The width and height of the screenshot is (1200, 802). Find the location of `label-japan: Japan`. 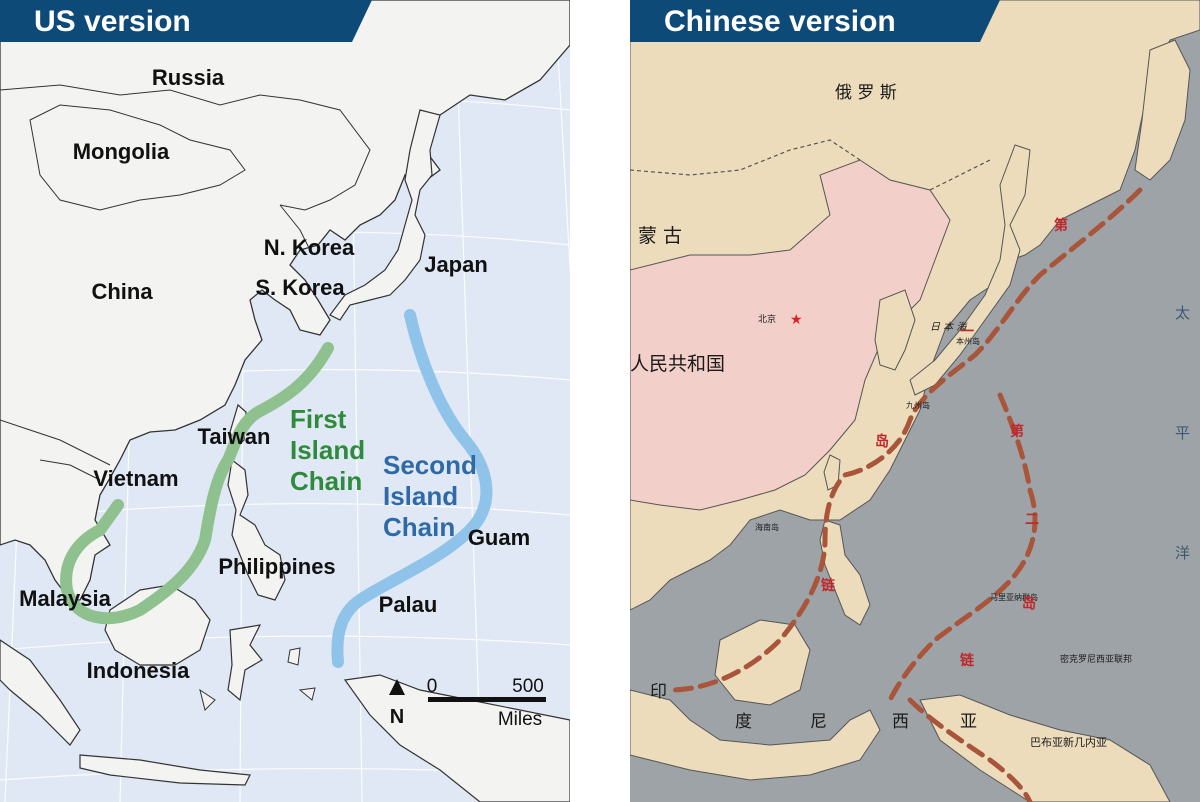

label-japan: Japan is located at coordinates (456, 264).